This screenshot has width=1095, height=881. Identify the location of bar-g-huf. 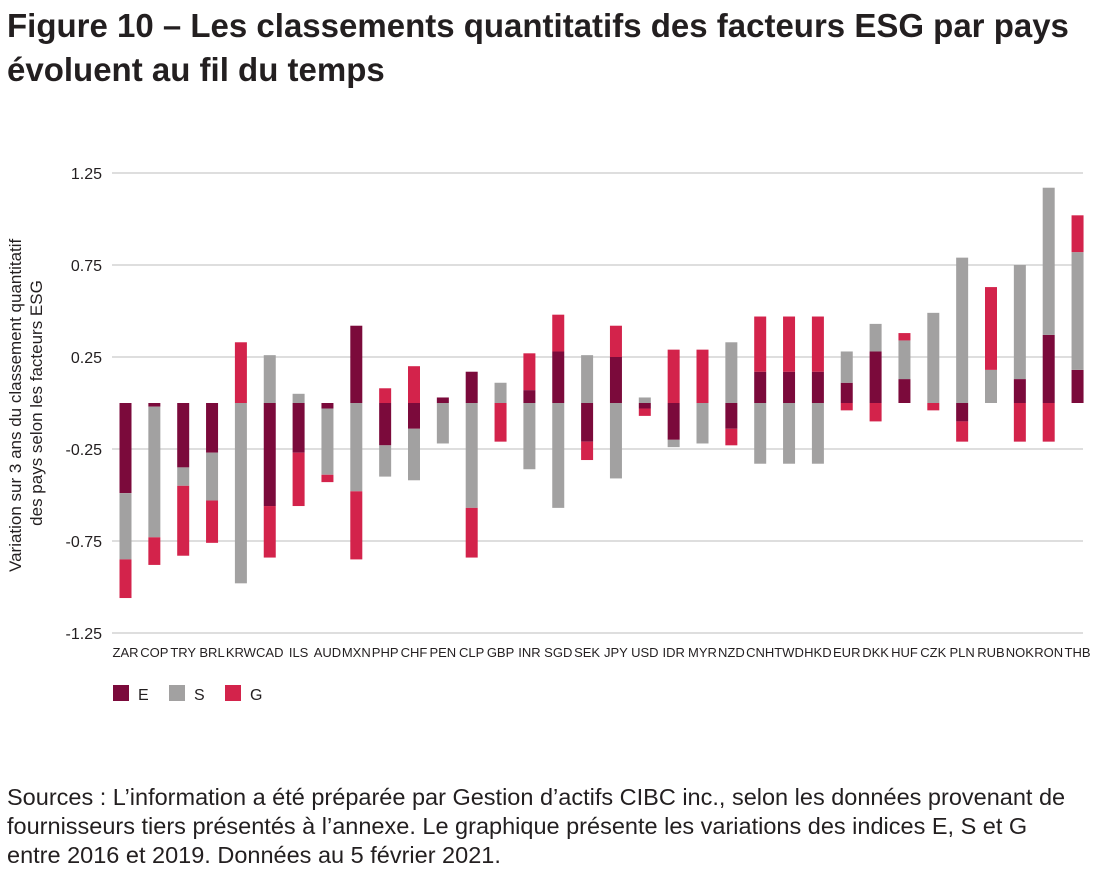
(904, 337).